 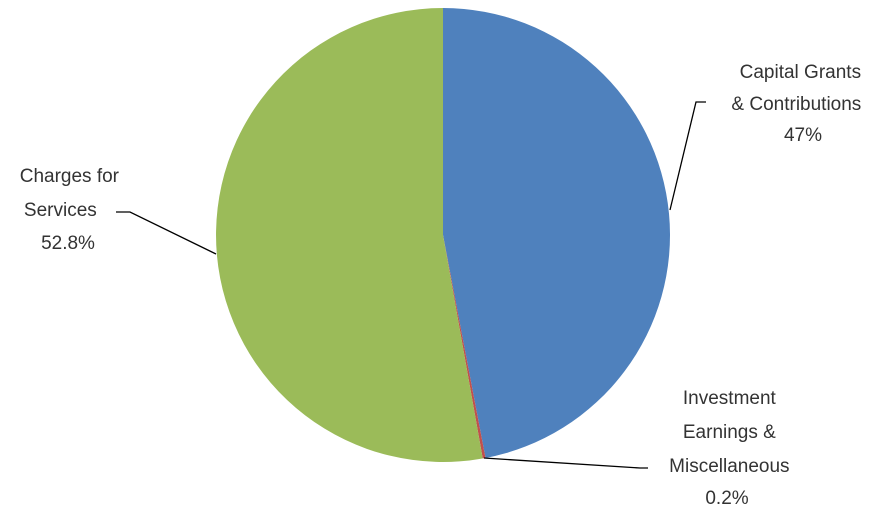 I want to click on slice-label-investment-earnings-line2: Earnings &, so click(x=729, y=432).